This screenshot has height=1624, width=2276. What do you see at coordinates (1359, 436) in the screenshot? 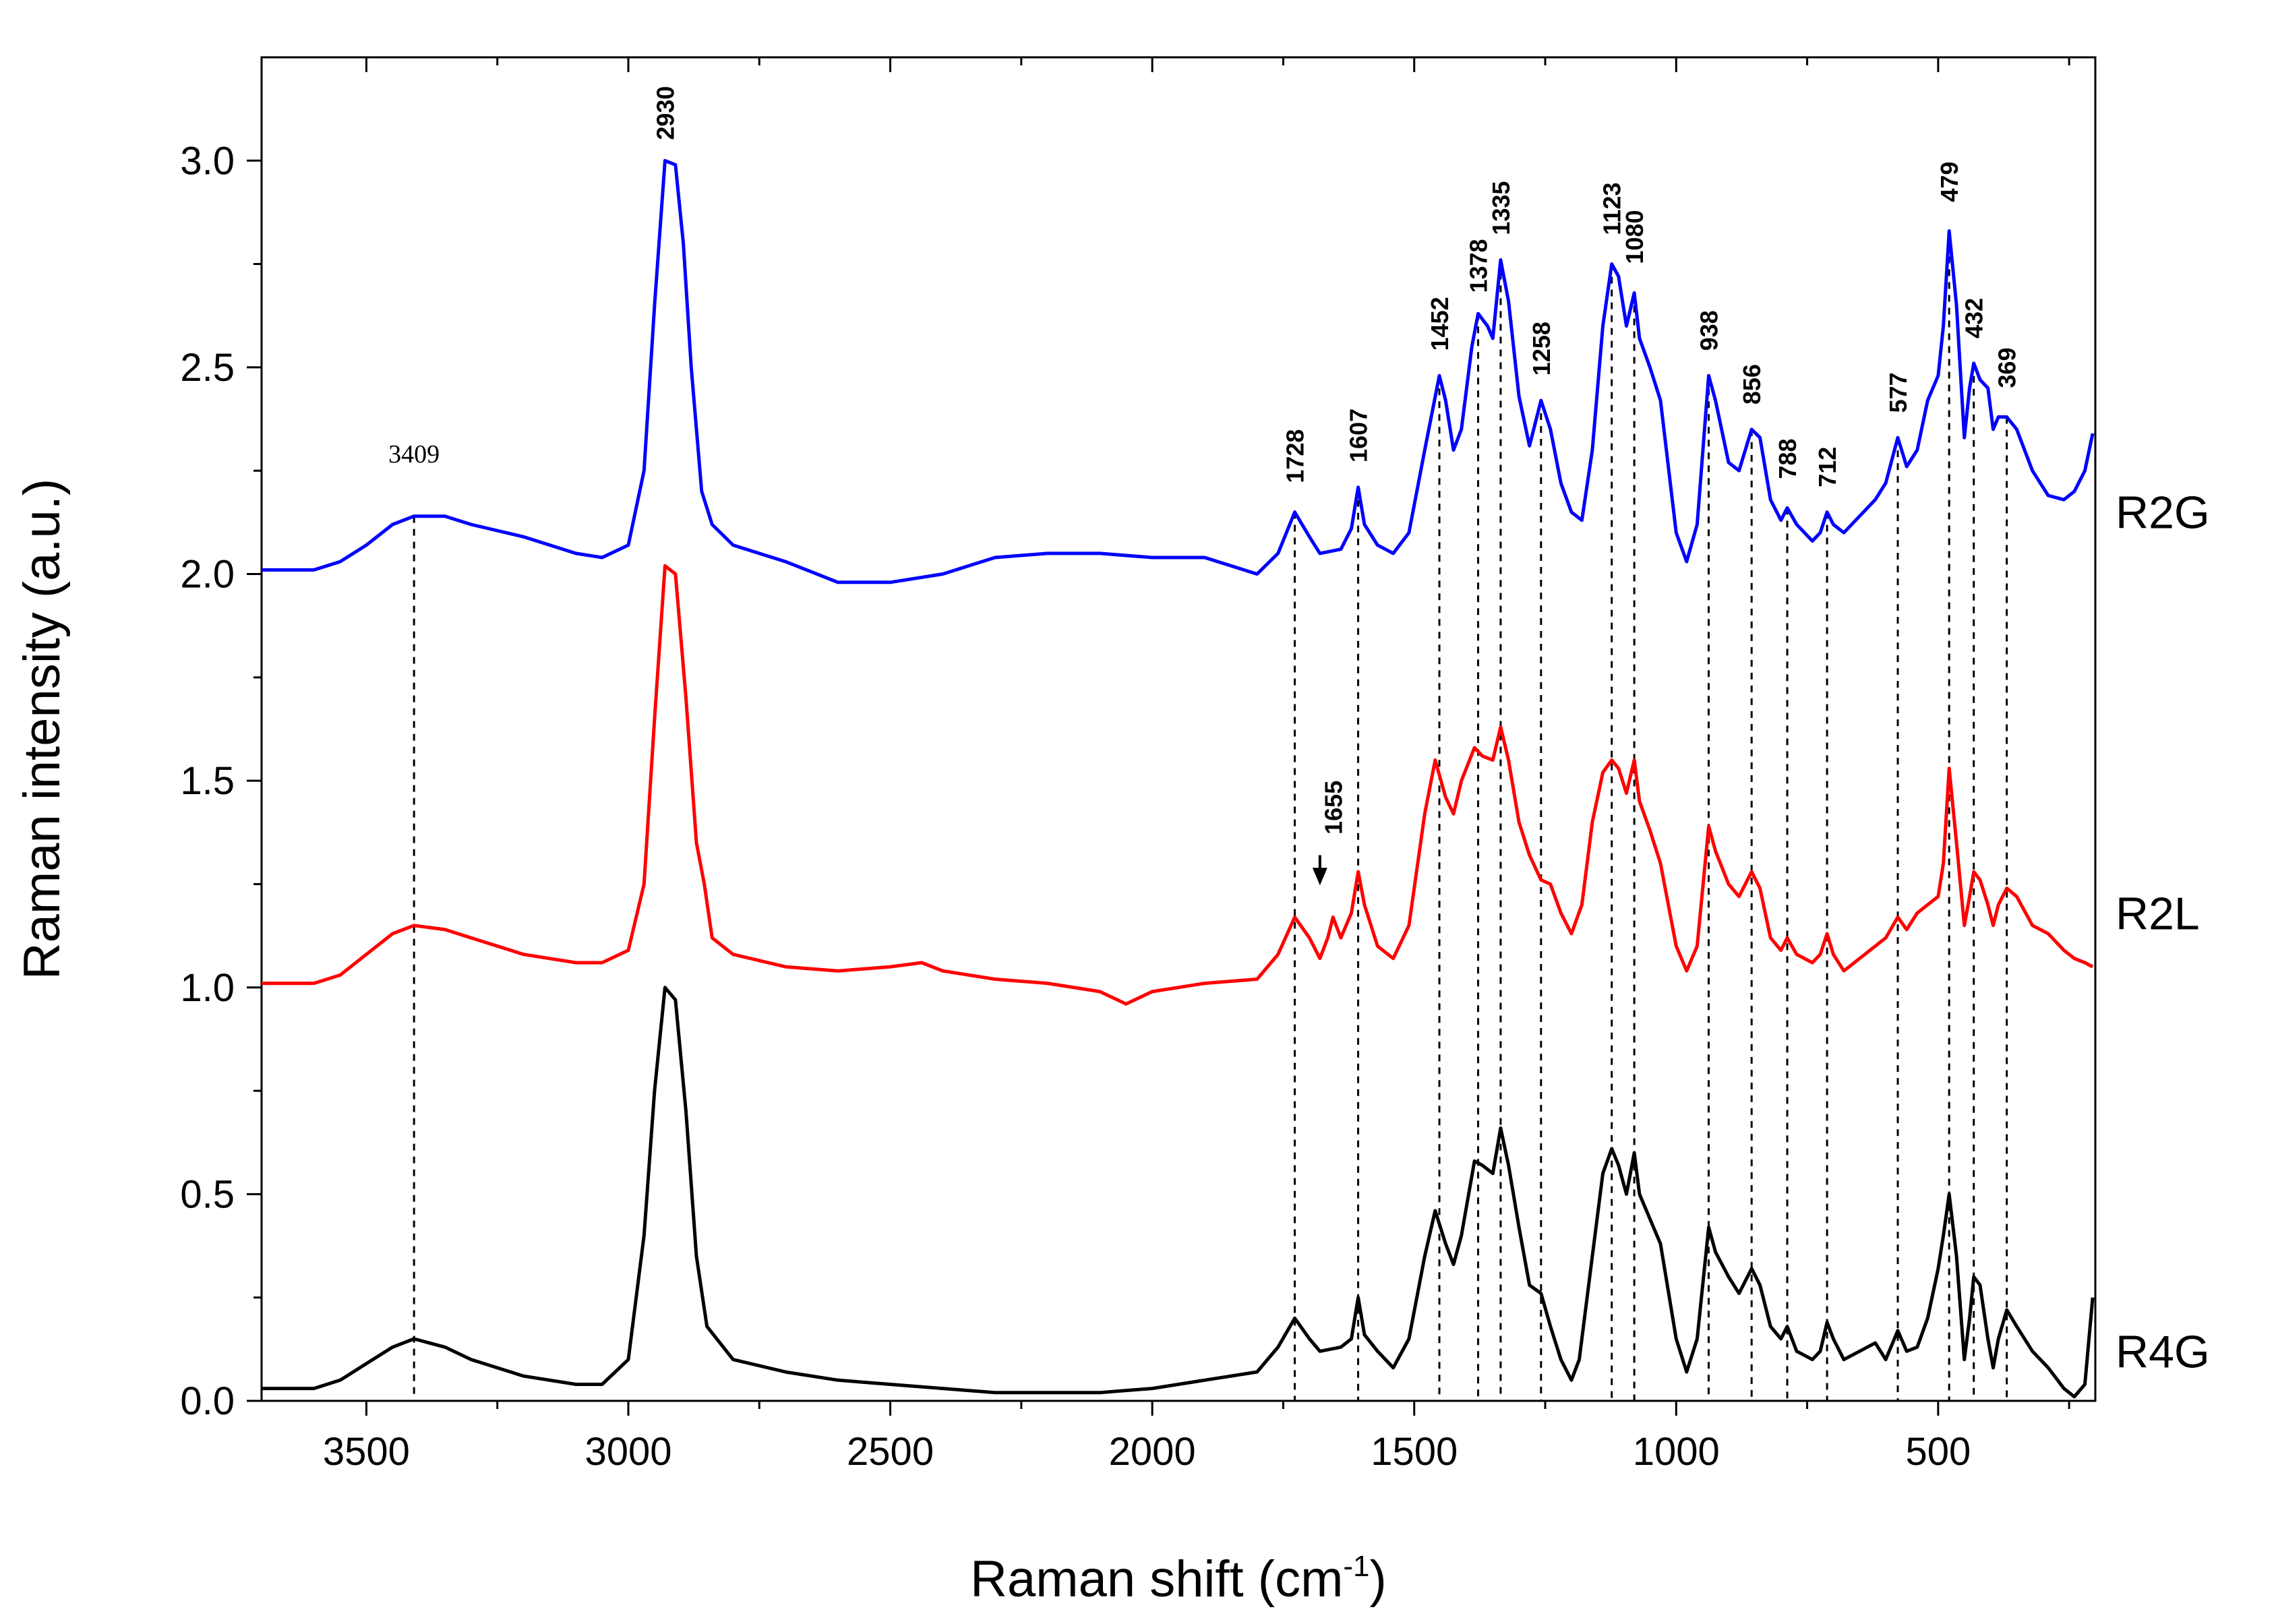
I see `peak-label: 1607` at bounding box center [1359, 436].